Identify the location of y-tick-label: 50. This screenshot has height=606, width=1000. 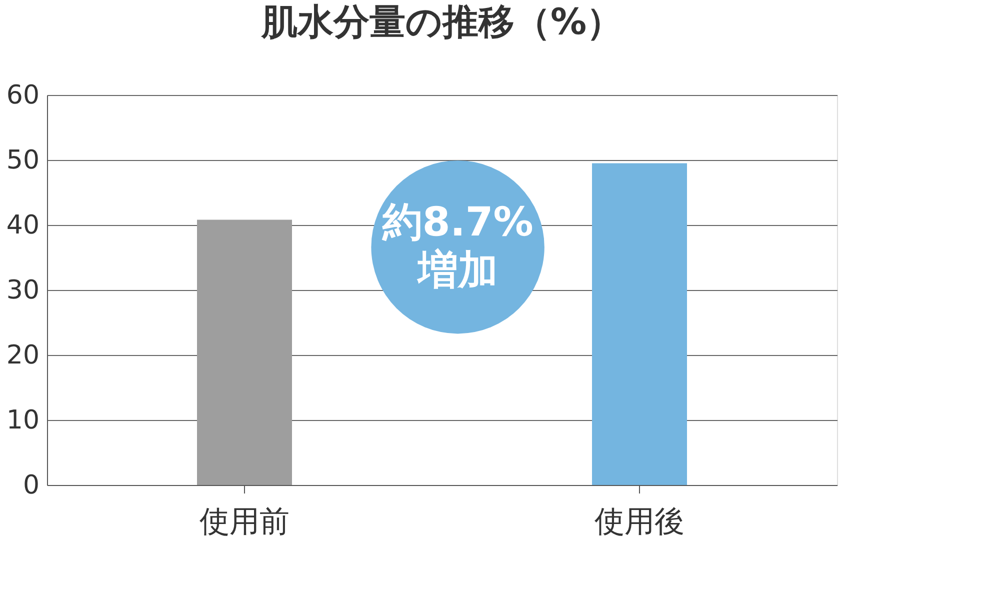
(23, 161).